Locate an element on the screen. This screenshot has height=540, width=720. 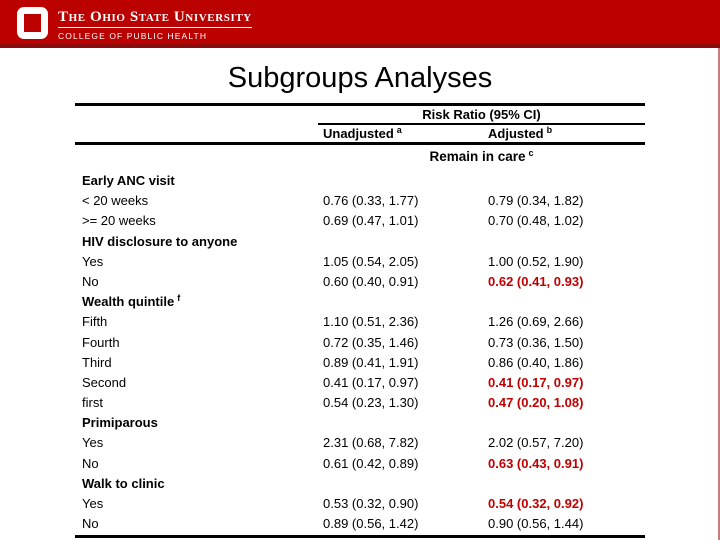
unadjusted-value: 2.31 (0.68, 7.82) is located at coordinates (371, 443).